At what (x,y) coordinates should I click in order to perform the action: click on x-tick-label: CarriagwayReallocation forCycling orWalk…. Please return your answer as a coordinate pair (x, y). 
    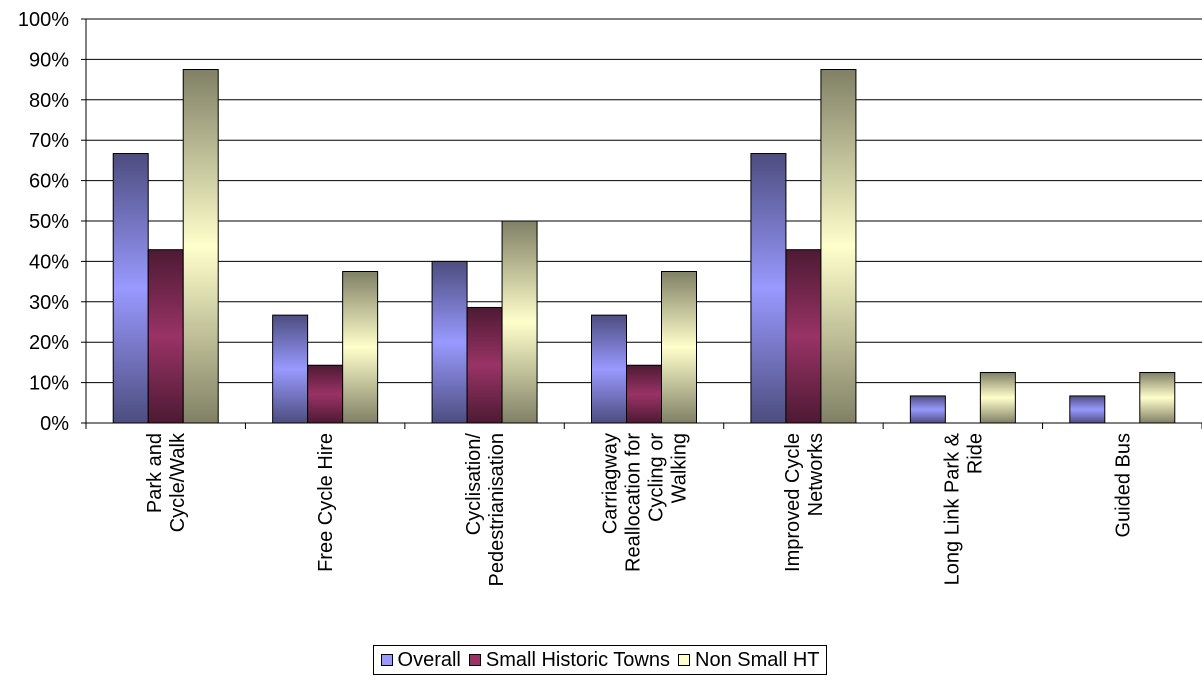
    Looking at the image, I should click on (645, 502).